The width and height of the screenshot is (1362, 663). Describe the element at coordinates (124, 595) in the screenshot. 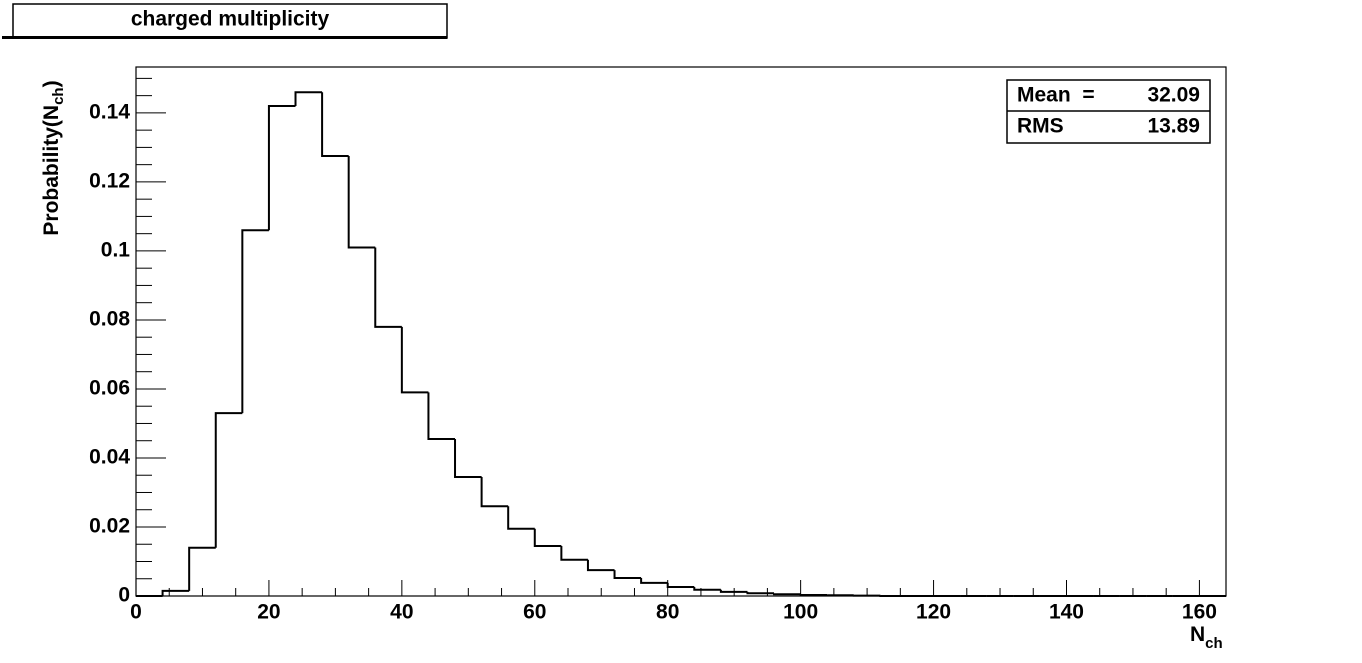

I see `y-tick-label: 0` at that location.